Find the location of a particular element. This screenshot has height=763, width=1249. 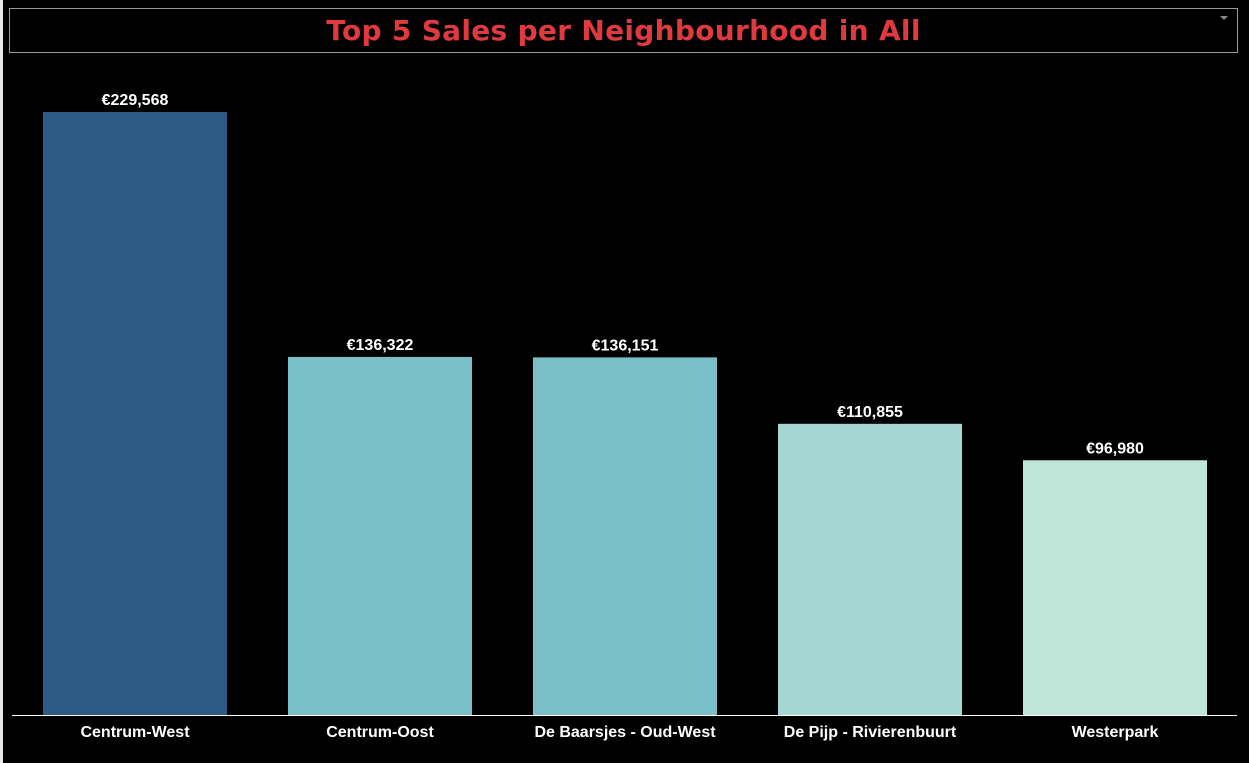

x-tick-label-5: Westerpark is located at coordinates (1115, 732).